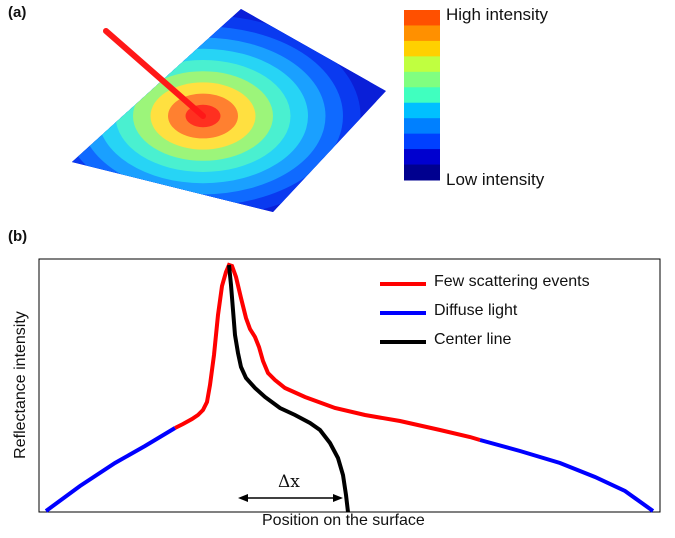 Image resolution: width=675 pixels, height=538 pixels. What do you see at coordinates (495, 179) in the screenshot?
I see `colorbar-low-label: Low intensity` at bounding box center [495, 179].